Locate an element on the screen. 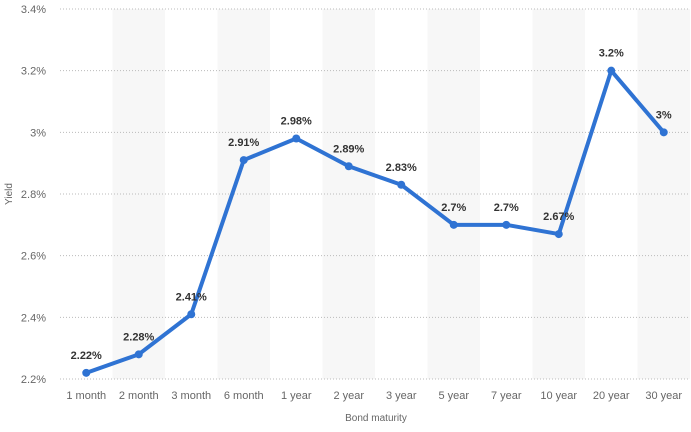 The height and width of the screenshot is (432, 691). y-axis-title: Yield is located at coordinates (9, 194).